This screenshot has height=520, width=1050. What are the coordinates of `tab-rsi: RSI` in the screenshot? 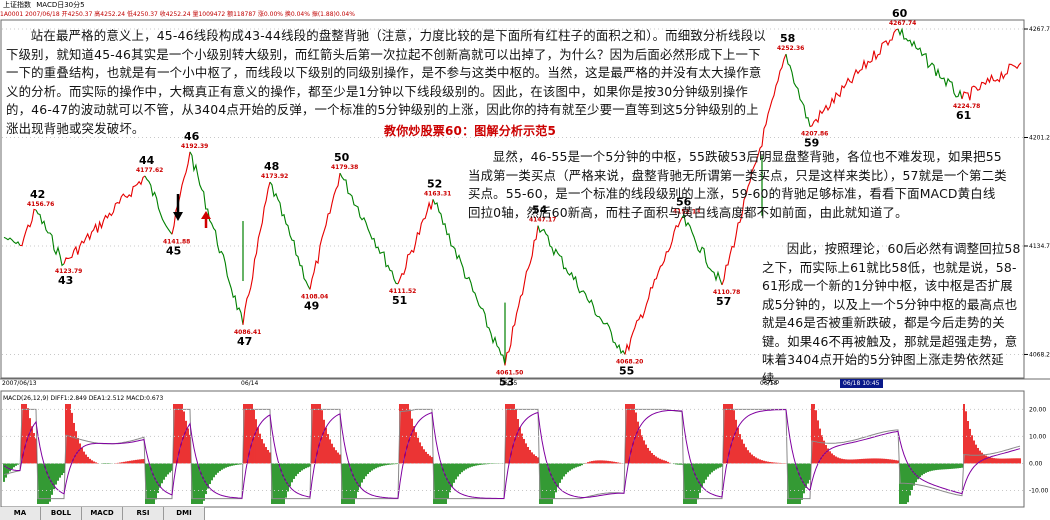 It's located at (143, 513).